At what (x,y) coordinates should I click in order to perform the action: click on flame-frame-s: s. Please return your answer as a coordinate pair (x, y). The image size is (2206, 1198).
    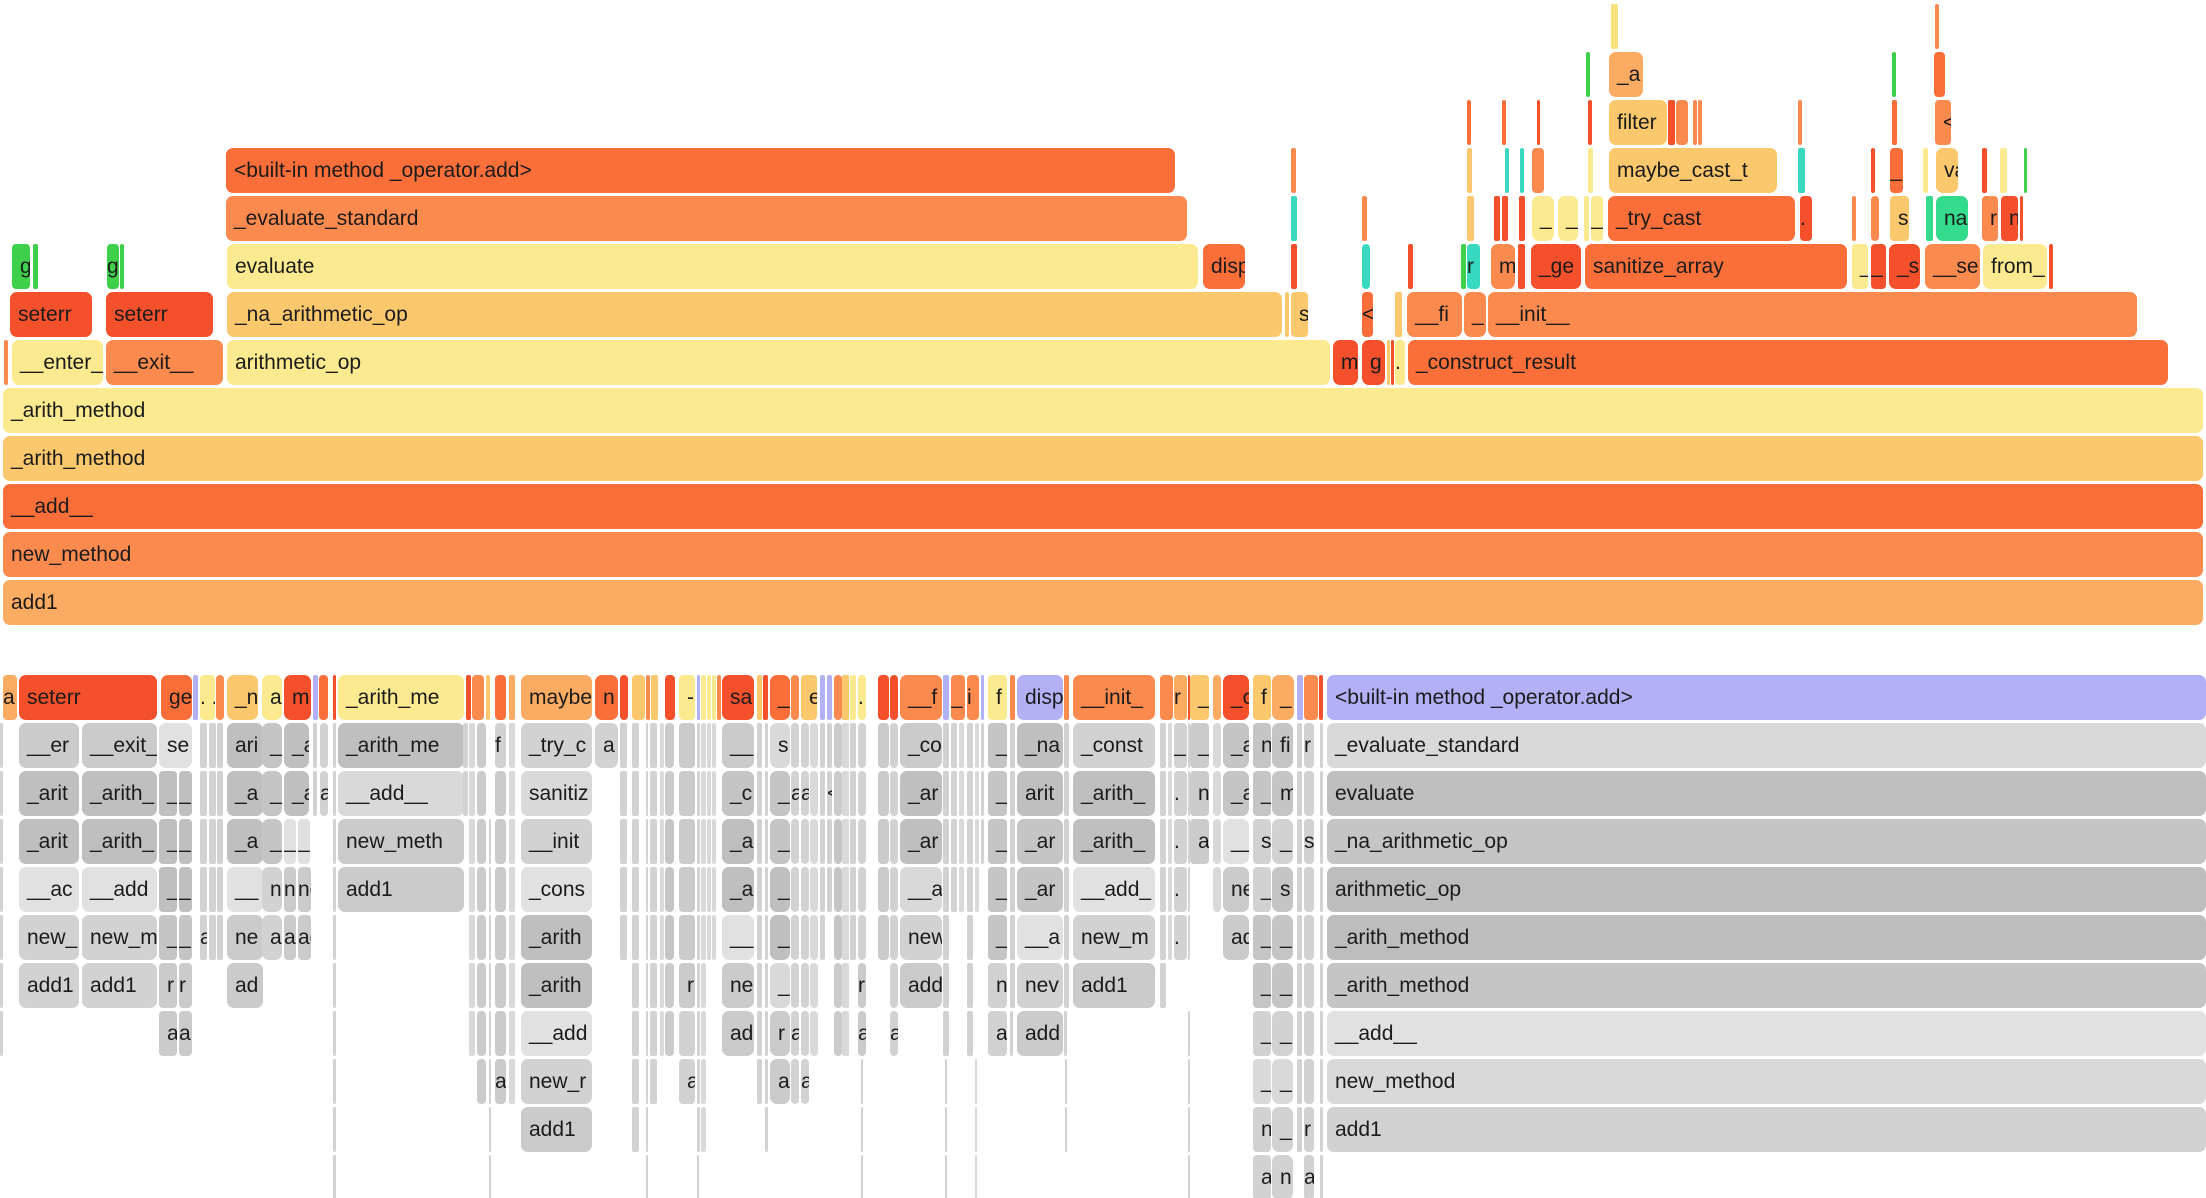
    Looking at the image, I should click on (1282, 889).